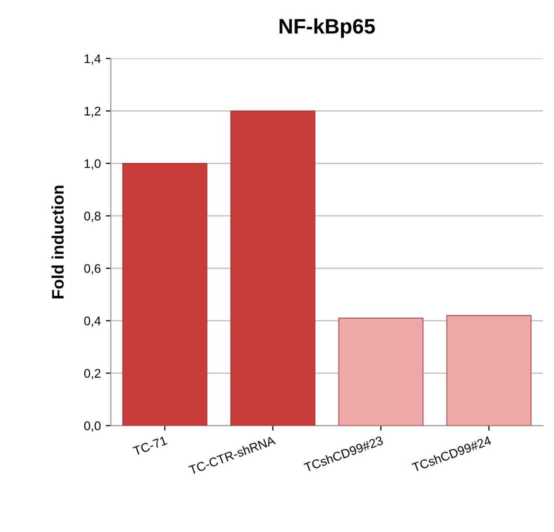 This screenshot has height=532, width=554. Describe the element at coordinates (92, 426) in the screenshot. I see `y-tick-label: 0,0` at that location.